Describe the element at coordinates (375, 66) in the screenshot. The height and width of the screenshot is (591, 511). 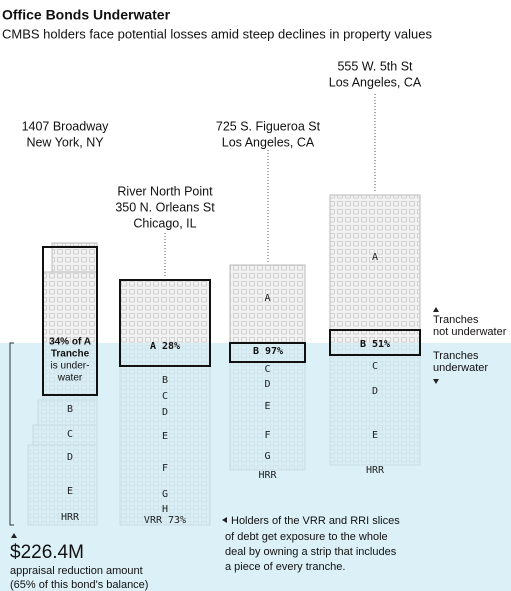
I see `building-label: 555 W. 5th St` at that location.